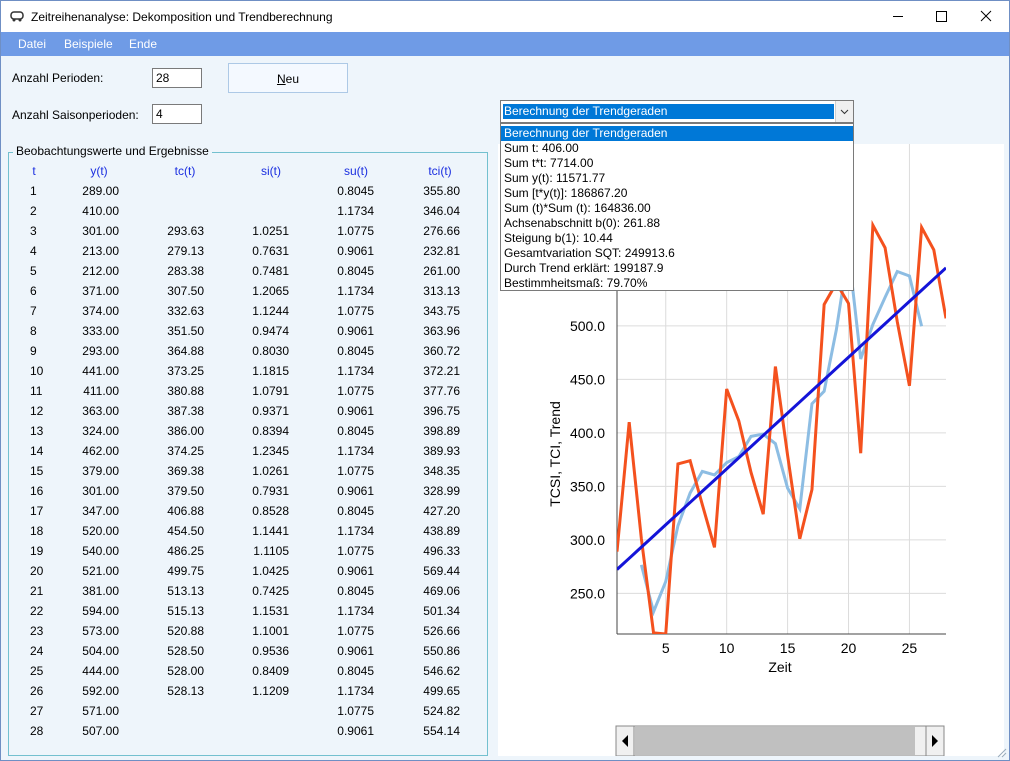 The width and height of the screenshot is (1010, 761). Describe the element at coordinates (587, 593) in the screenshot. I see `y-tick-label: 250.0` at that location.